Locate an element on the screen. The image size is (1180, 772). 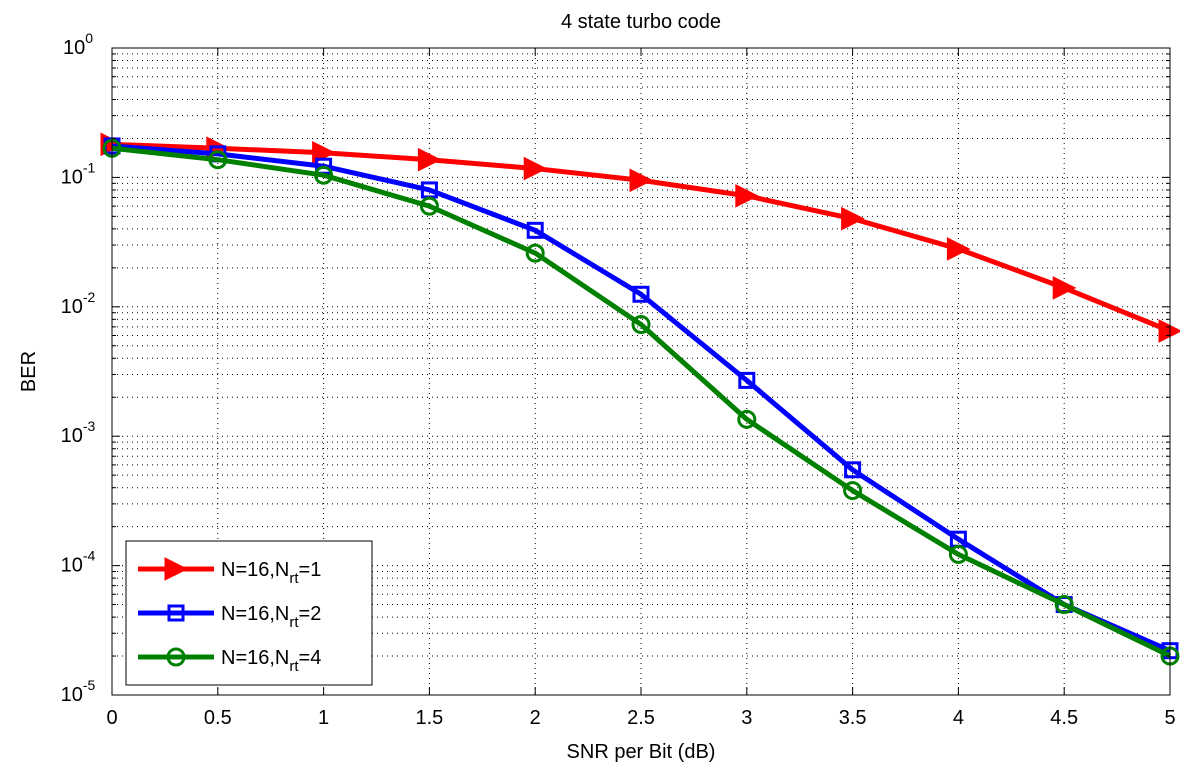
x-tick-label: 1 is located at coordinates (323, 718).